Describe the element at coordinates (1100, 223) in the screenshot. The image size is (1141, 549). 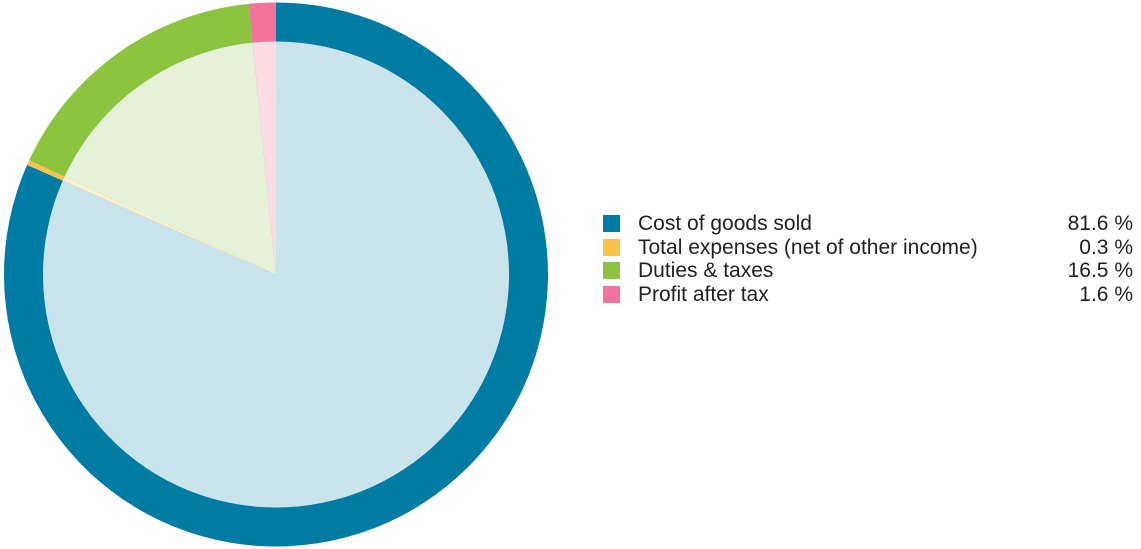
I see `legend-value: 81.6 %` at that location.